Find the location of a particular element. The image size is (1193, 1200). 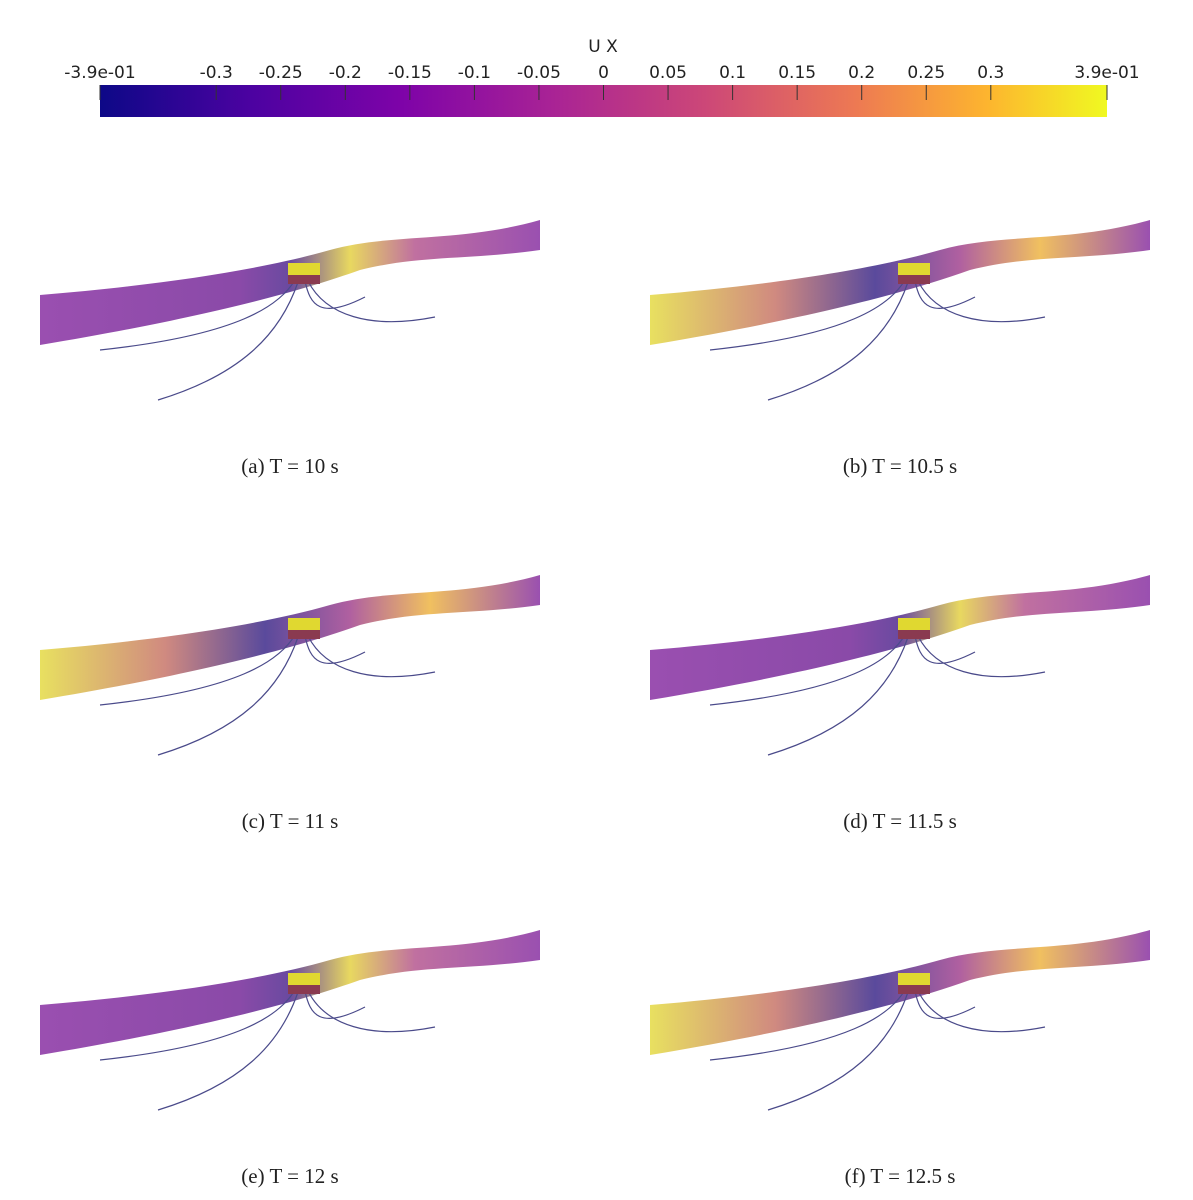

tick-label: -0.15 is located at coordinates (410, 73).